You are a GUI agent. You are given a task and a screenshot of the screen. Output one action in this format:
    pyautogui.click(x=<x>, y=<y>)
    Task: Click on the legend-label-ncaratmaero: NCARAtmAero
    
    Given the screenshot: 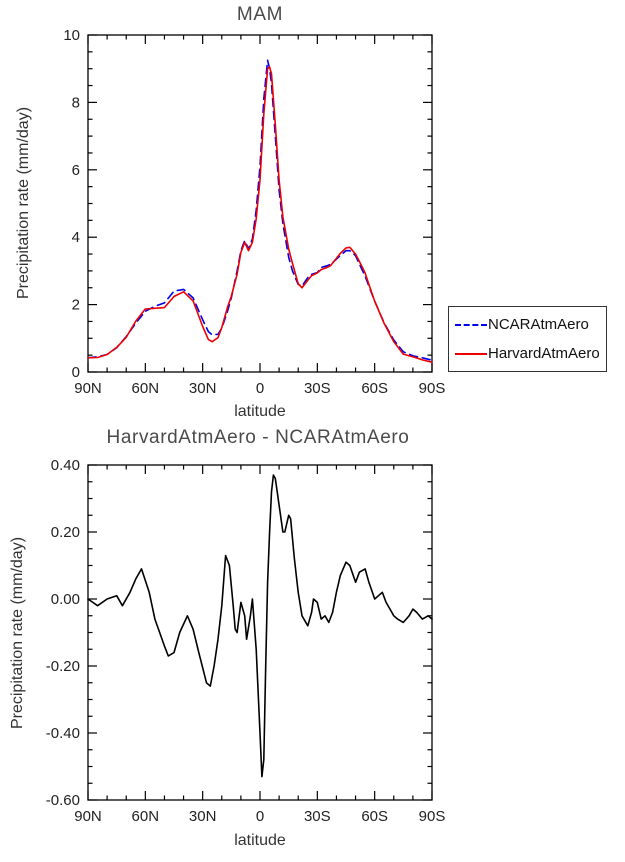 What is the action you would take?
    pyautogui.click(x=538, y=324)
    